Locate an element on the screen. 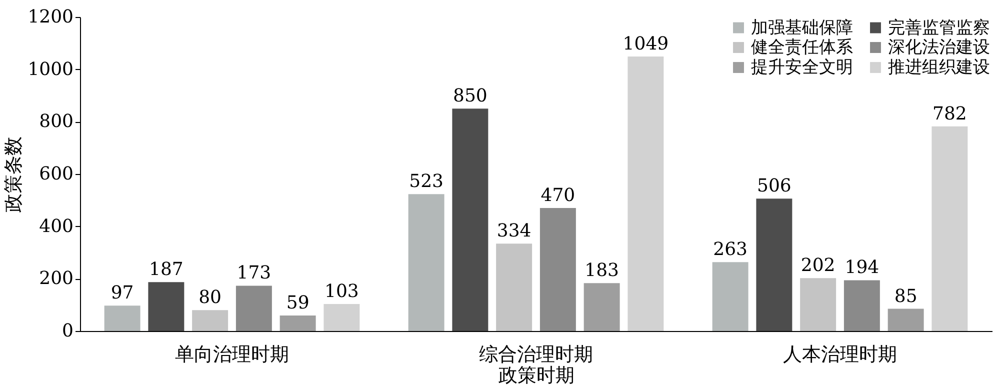  data-label: 183 is located at coordinates (601, 271).